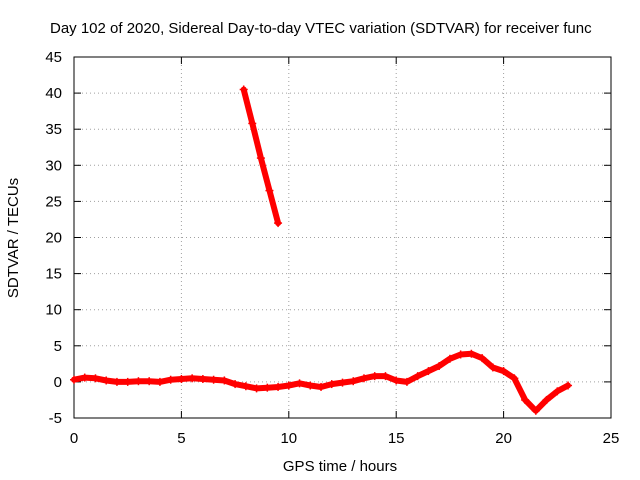 The image size is (640, 480). What do you see at coordinates (53, 201) in the screenshot?
I see `y-tick-label: 25` at bounding box center [53, 201].